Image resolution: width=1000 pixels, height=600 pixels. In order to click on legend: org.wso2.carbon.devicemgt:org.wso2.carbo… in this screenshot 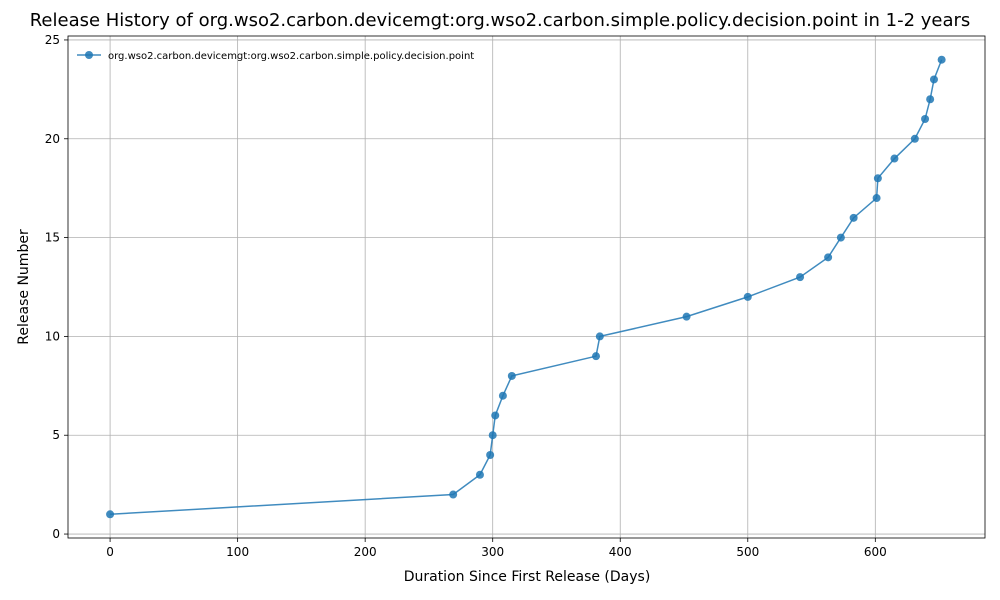, I will do `click(275, 56)`.